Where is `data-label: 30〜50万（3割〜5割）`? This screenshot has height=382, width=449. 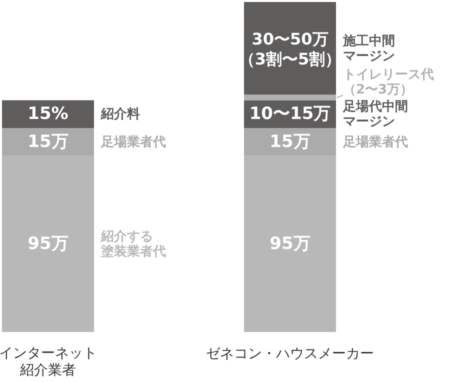
data-label: 30〜50万（3割〜5割） is located at coordinates (290, 48).